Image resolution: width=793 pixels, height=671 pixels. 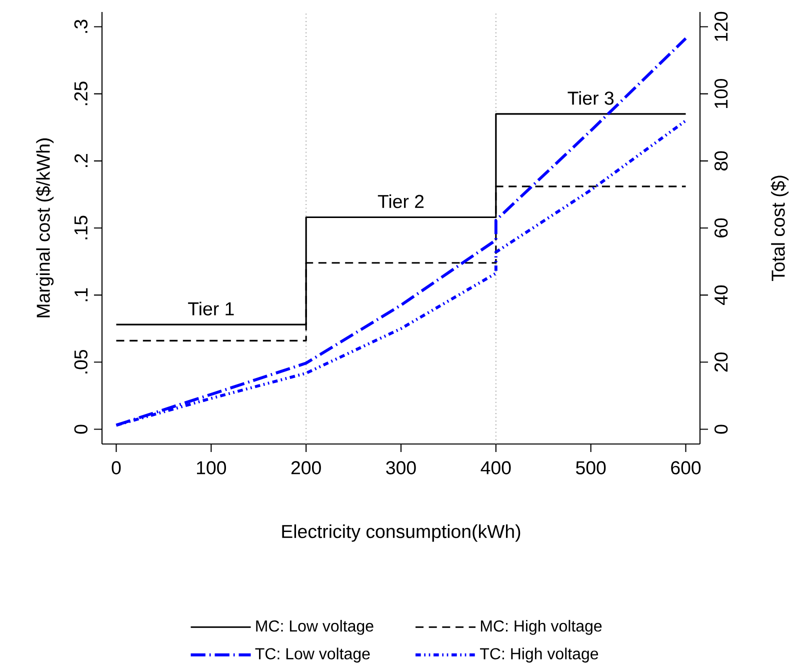 I want to click on y-tick-label: .25, so click(x=81, y=94).